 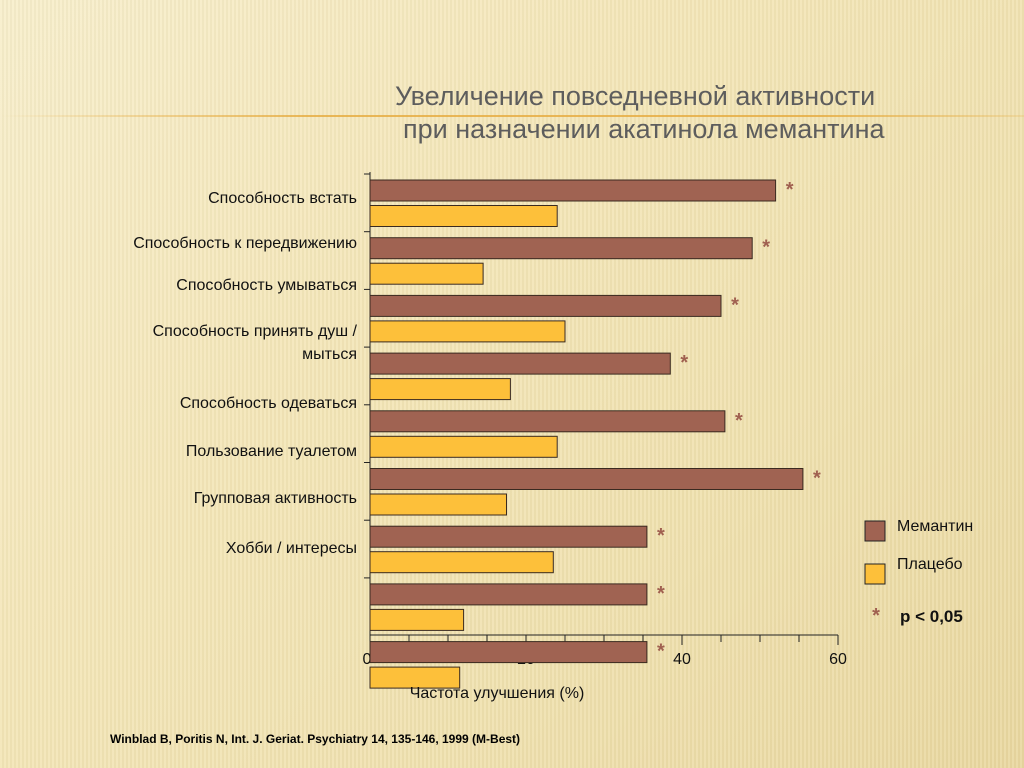 What do you see at coordinates (838, 659) in the screenshot?
I see `x-tick-label: 60` at bounding box center [838, 659].